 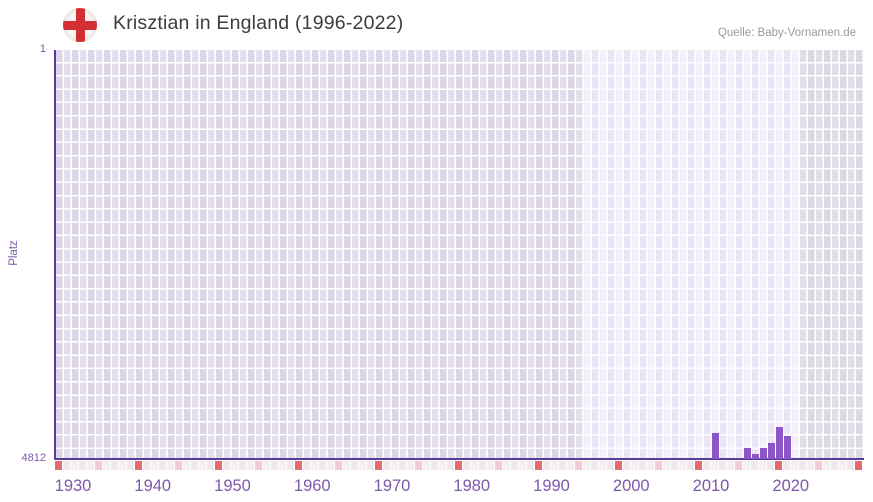 What do you see at coordinates (771, 450) in the screenshot?
I see `bar-2019` at bounding box center [771, 450].